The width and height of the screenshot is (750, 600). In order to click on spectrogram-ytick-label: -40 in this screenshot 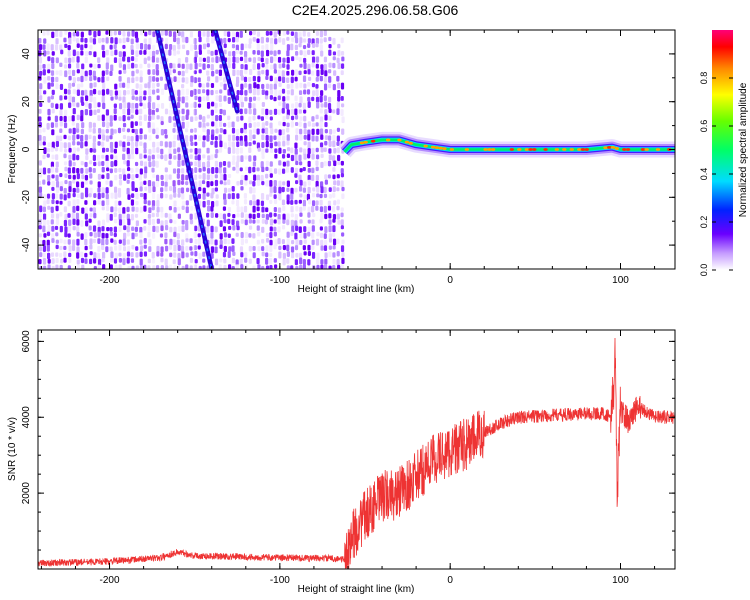, I will do `click(26, 244)`.